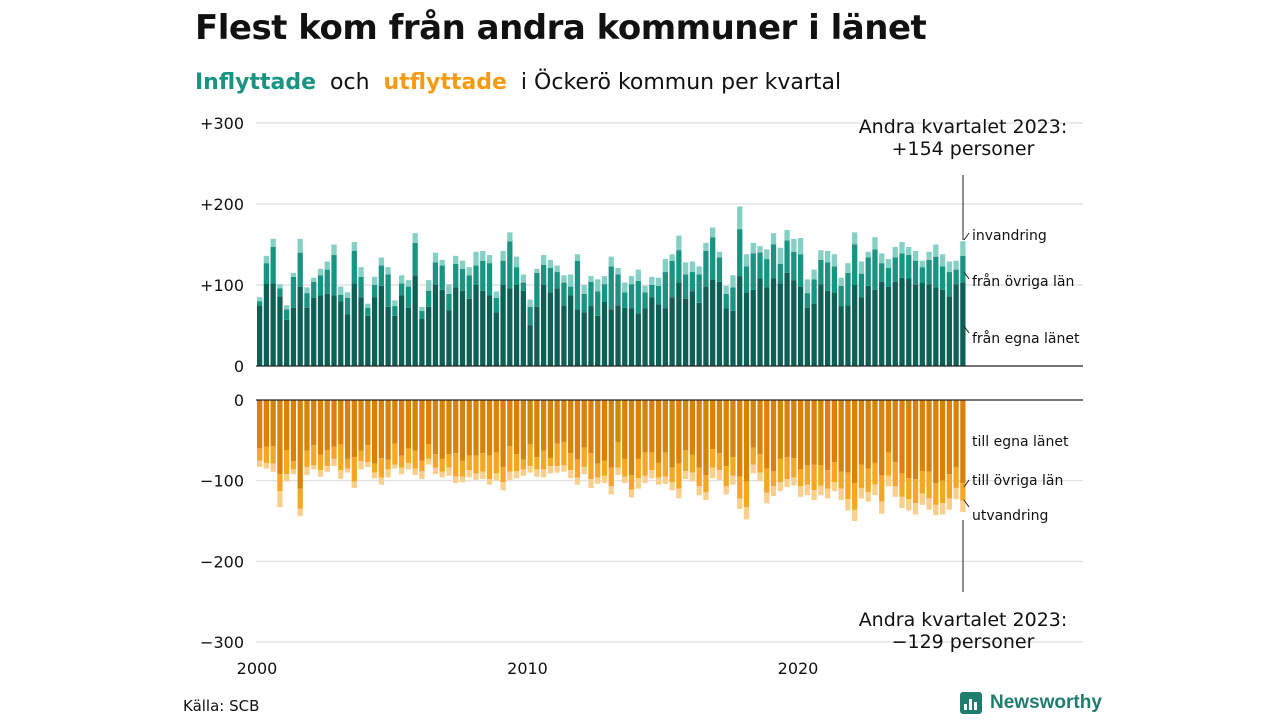 This screenshot has height=720, width=1280. Describe the element at coordinates (1031, 703) in the screenshot. I see `brand-logo: Newsworthy` at that location.